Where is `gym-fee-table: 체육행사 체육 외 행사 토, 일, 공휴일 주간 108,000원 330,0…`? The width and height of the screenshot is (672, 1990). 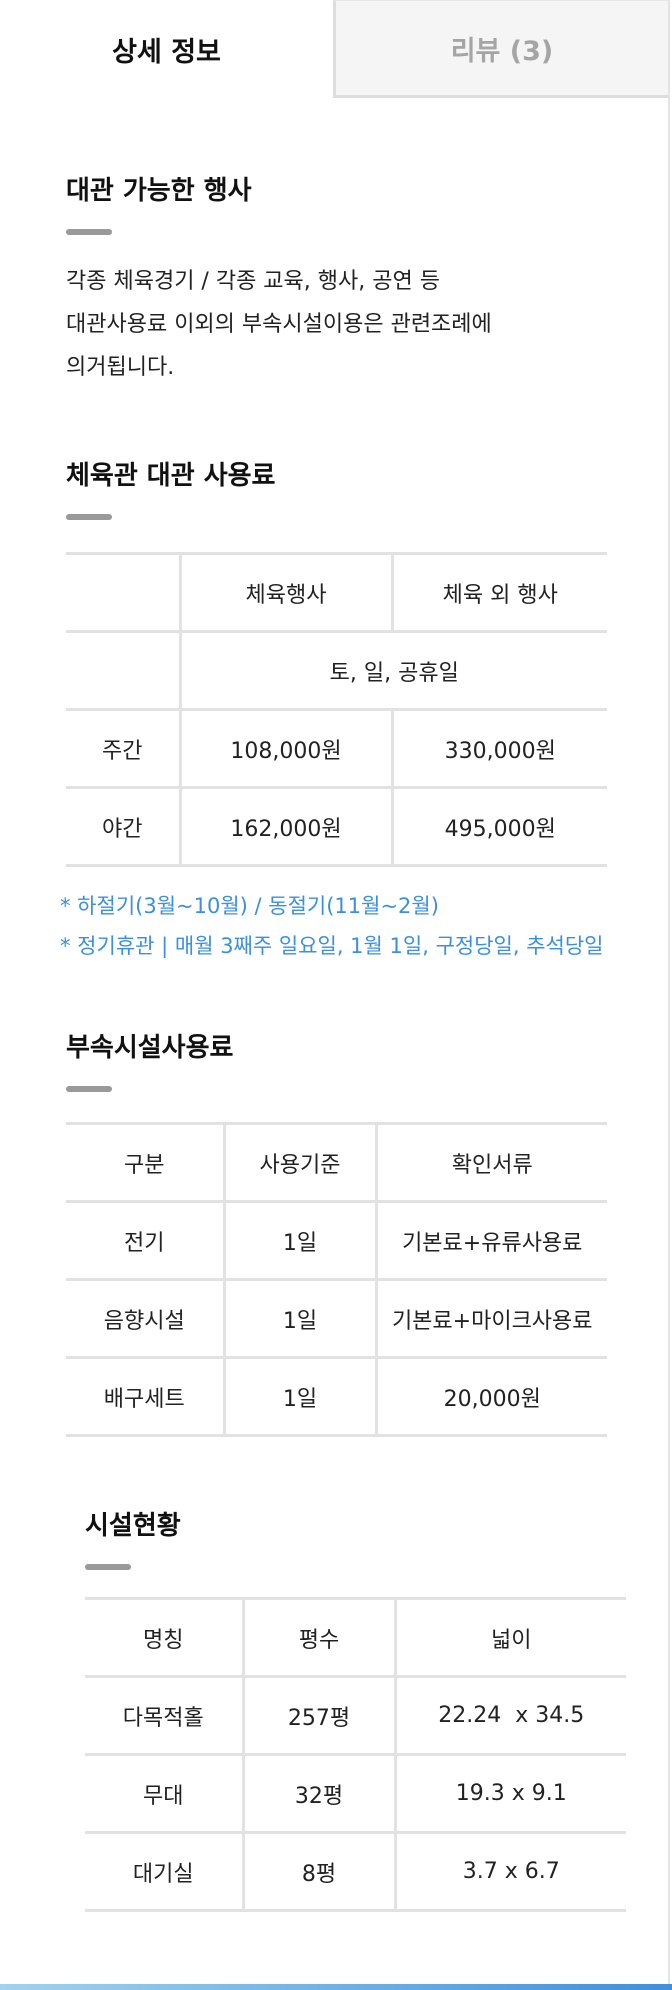
gym-fee-table: 체육행사 체육 외 행사 토, 일, 공휴일 주간 108,000원 330,0… is located at coordinates (336, 709).